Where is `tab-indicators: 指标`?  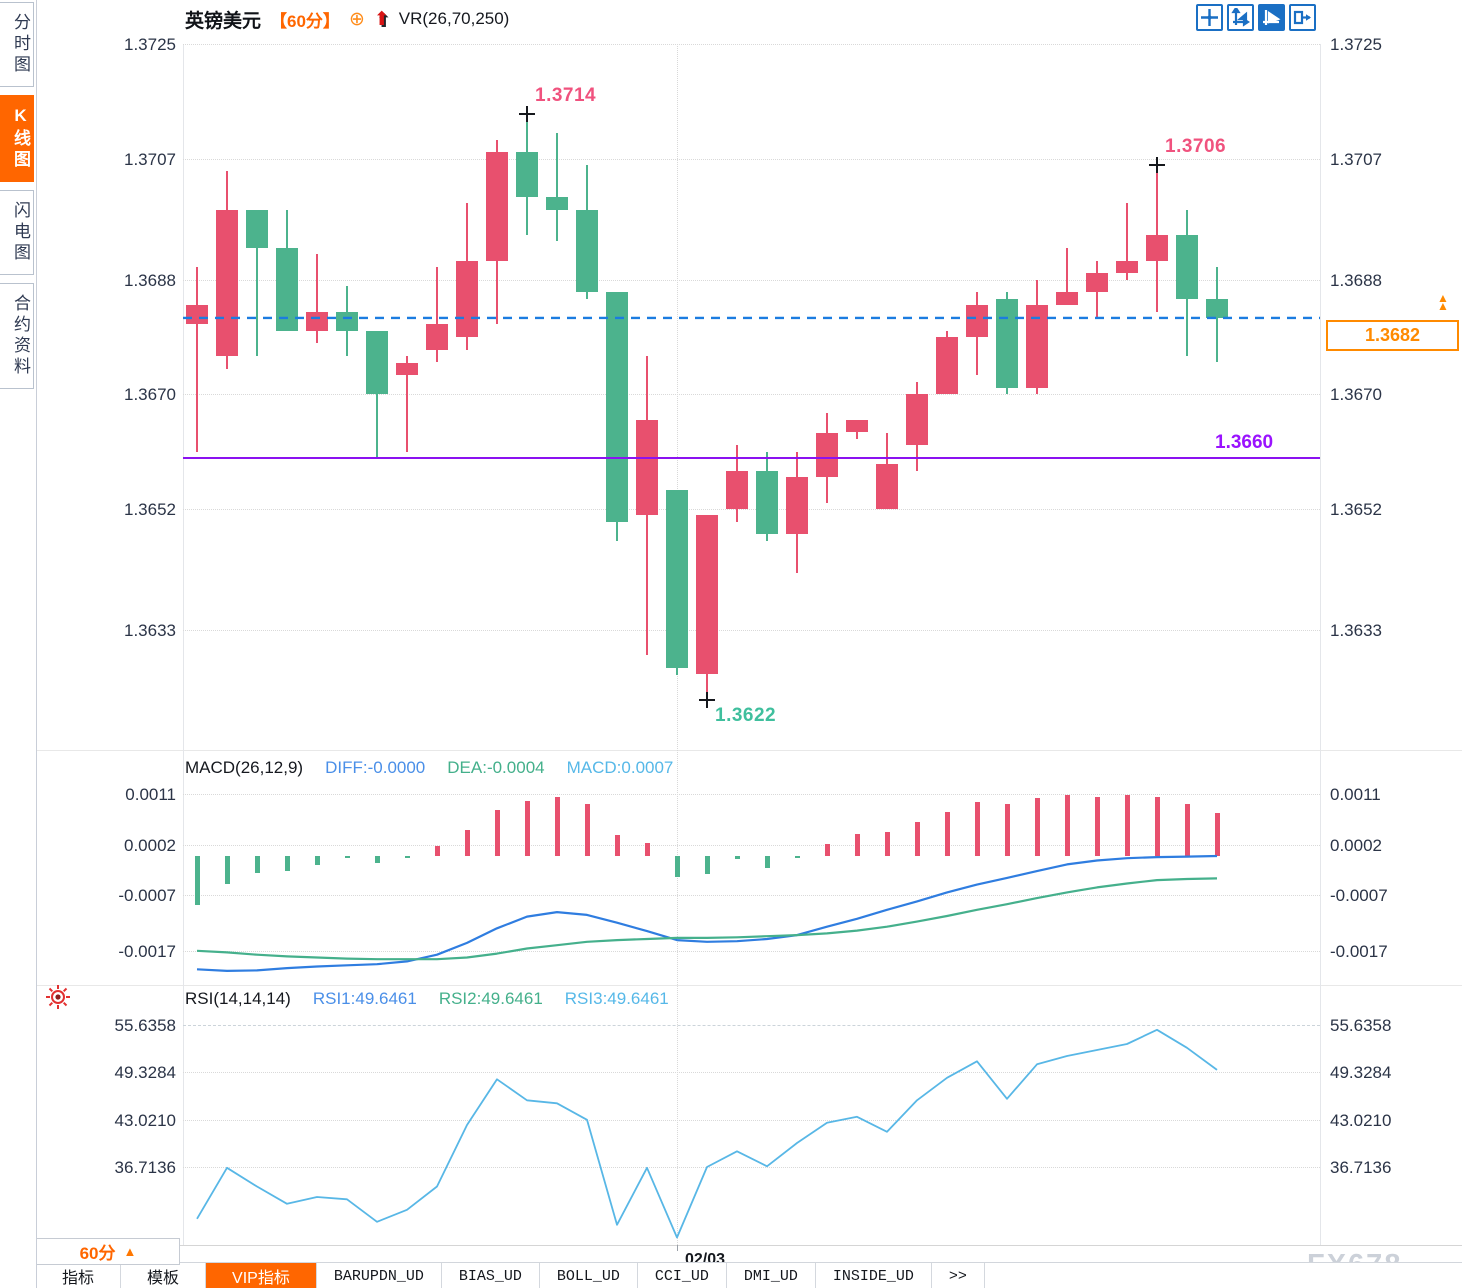 tab-indicators: 指标 is located at coordinates (79, 1275).